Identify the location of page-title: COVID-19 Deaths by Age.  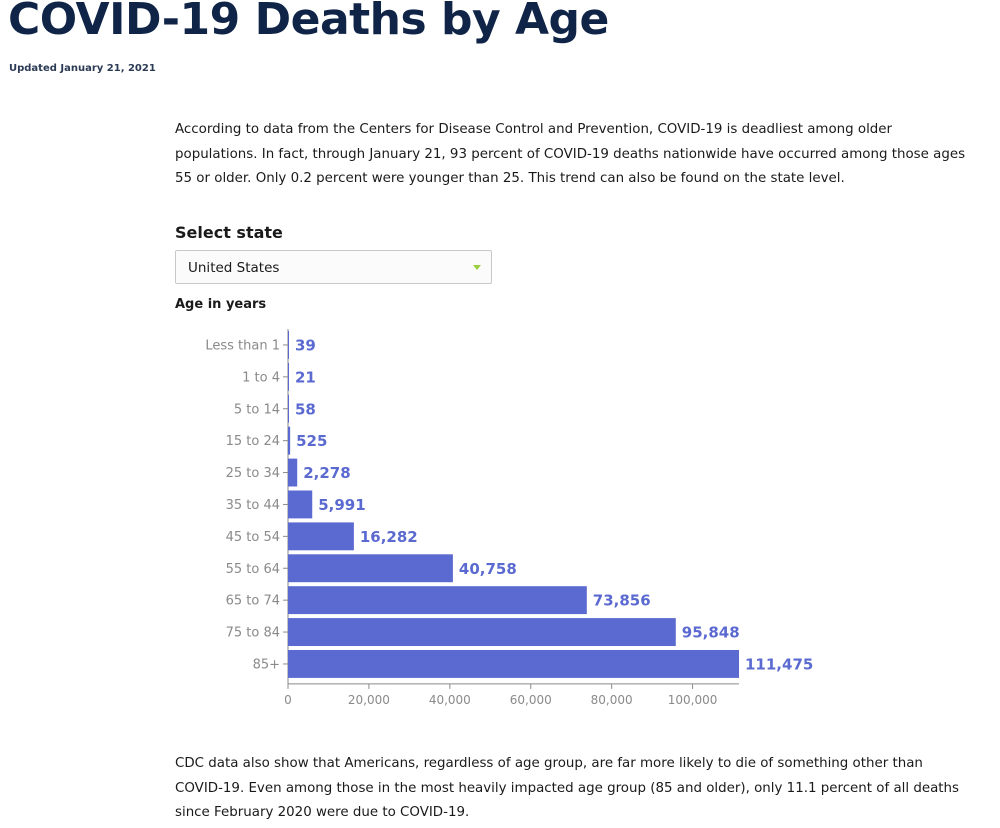
(308, 22).